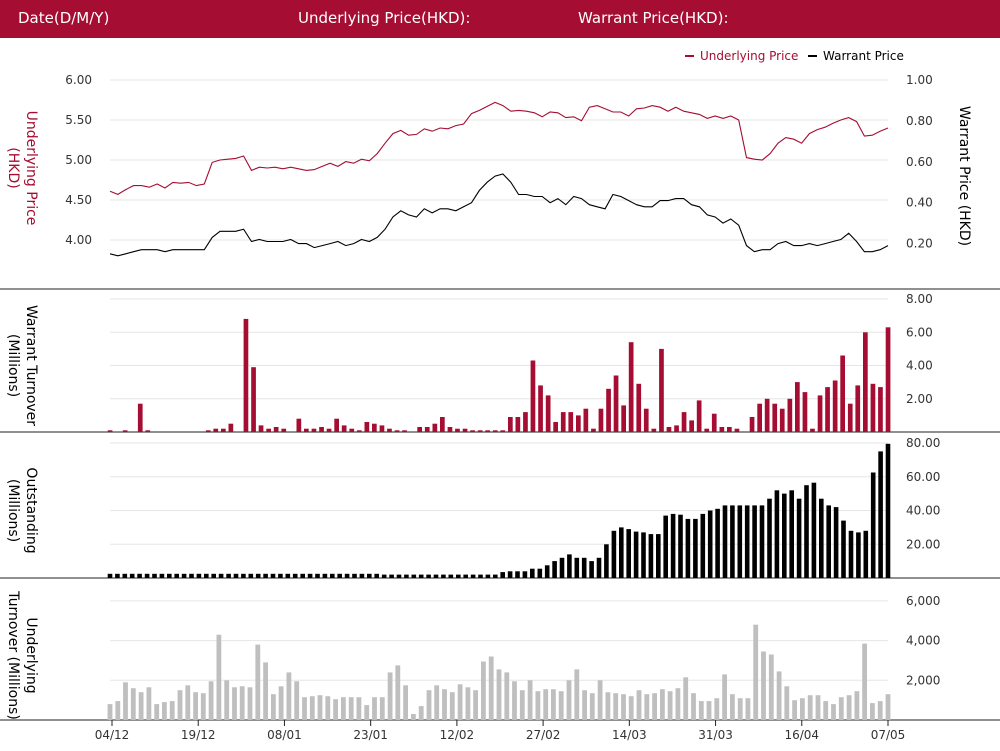 The height and width of the screenshot is (751, 1000). What do you see at coordinates (64, 18) in the screenshot?
I see `date-label: Date(D/M/Y)` at bounding box center [64, 18].